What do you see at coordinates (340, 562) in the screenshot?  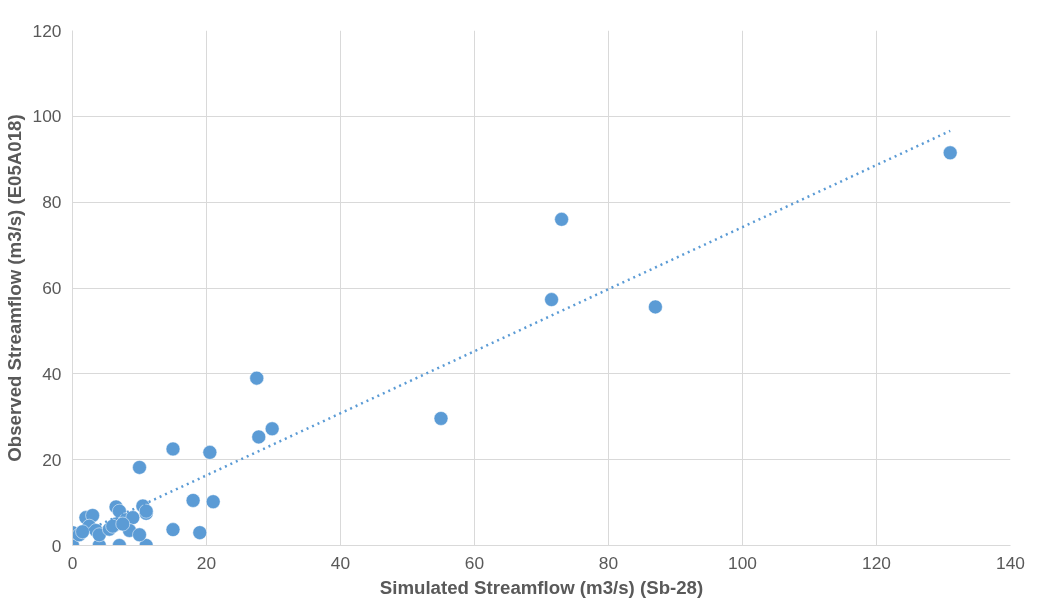 I see `x-tick-label: 40` at bounding box center [340, 562].